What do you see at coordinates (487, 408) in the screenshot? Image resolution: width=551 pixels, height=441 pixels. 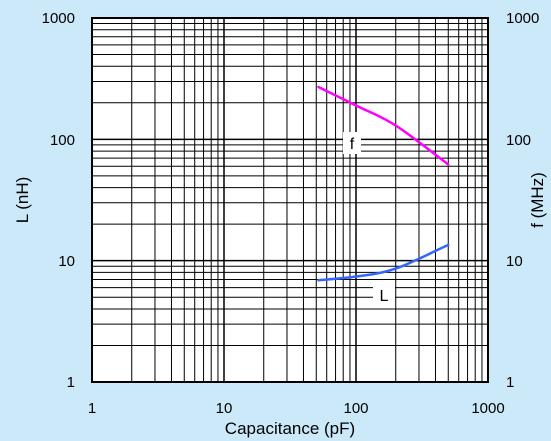 I see `x-tick-label: 1000` at bounding box center [487, 408].